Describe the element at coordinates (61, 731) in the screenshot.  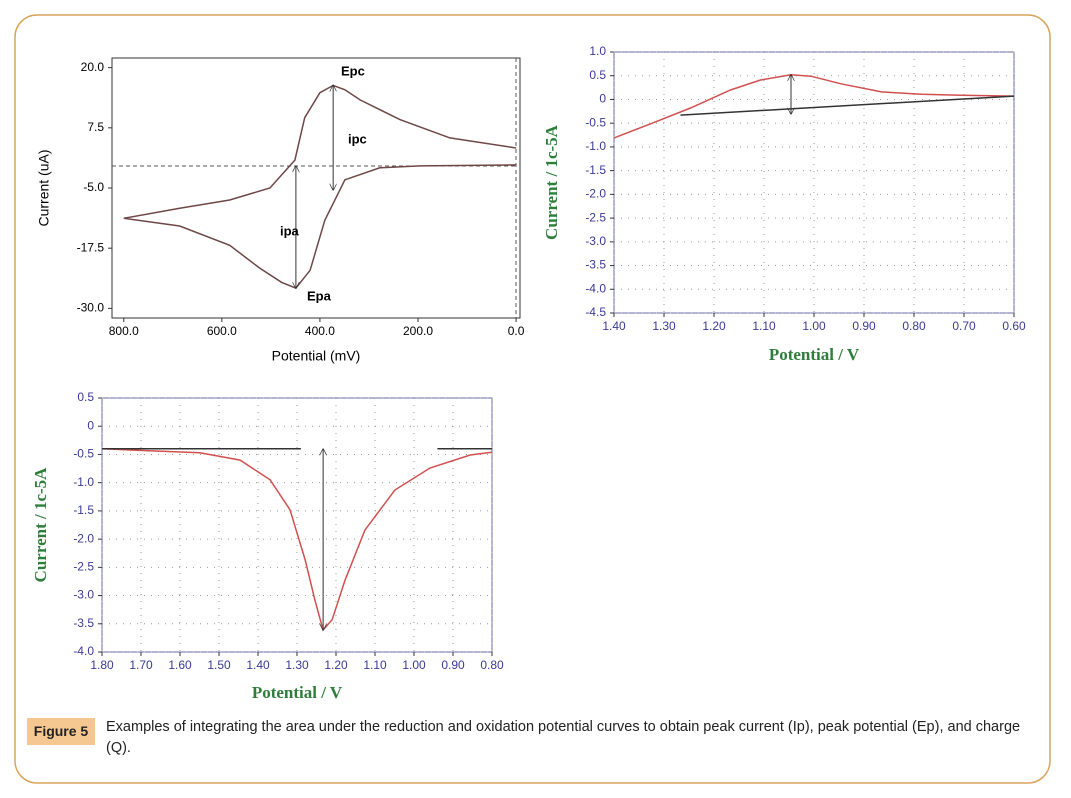
I see `caption-label: Figure 5` at that location.